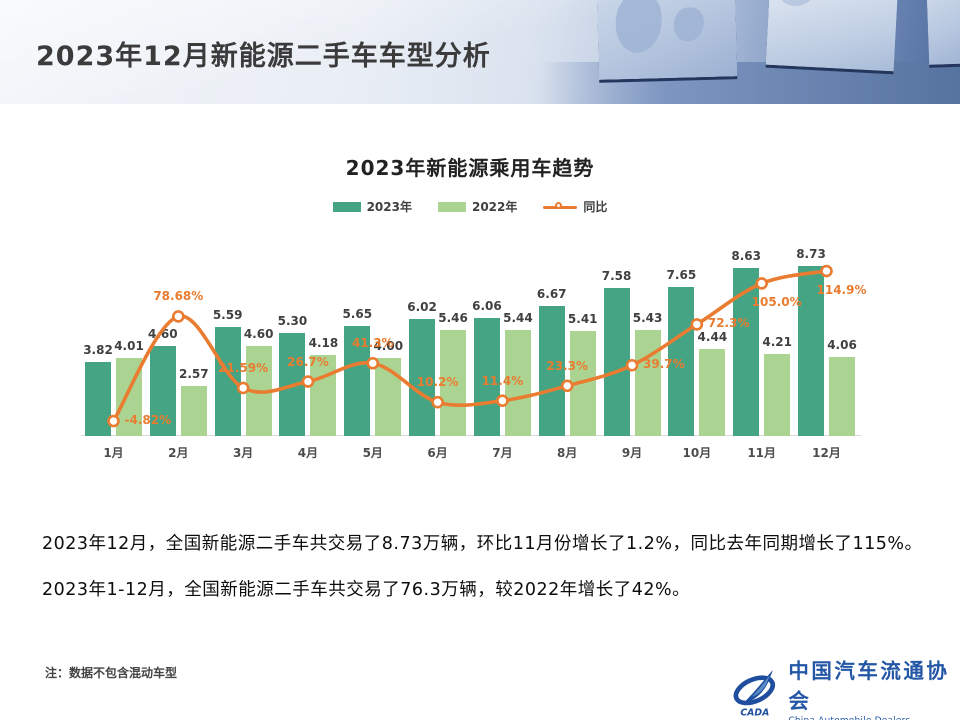  I want to click on legend-item-2022: 2022年, so click(477, 206).